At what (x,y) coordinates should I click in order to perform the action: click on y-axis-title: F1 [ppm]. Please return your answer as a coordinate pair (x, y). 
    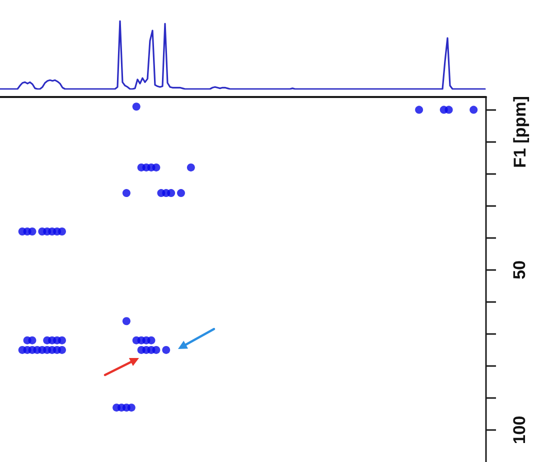
    Looking at the image, I should click on (520, 132).